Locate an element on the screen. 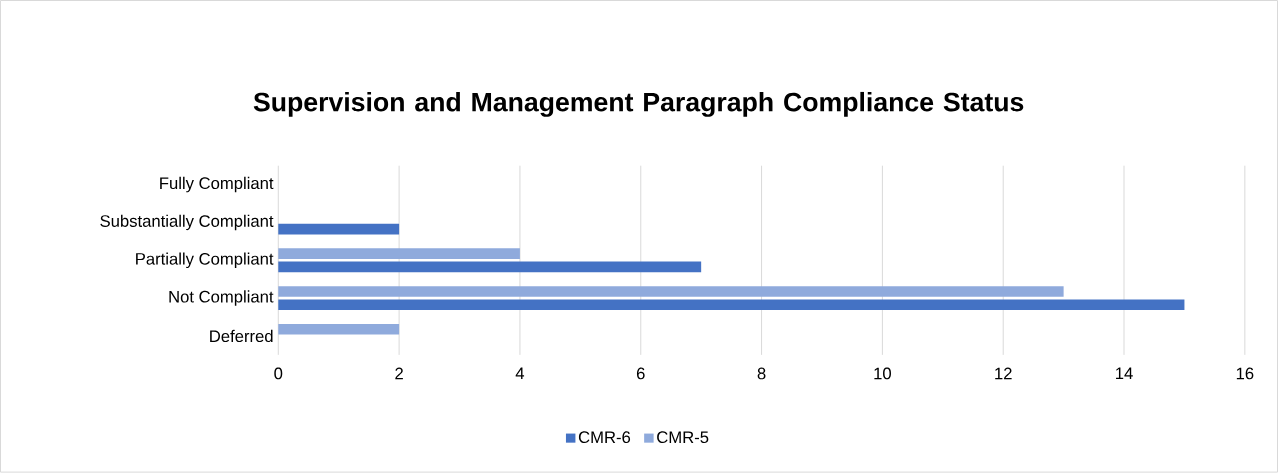 The width and height of the screenshot is (1278, 473). x-tick-label: 14 is located at coordinates (1124, 373).